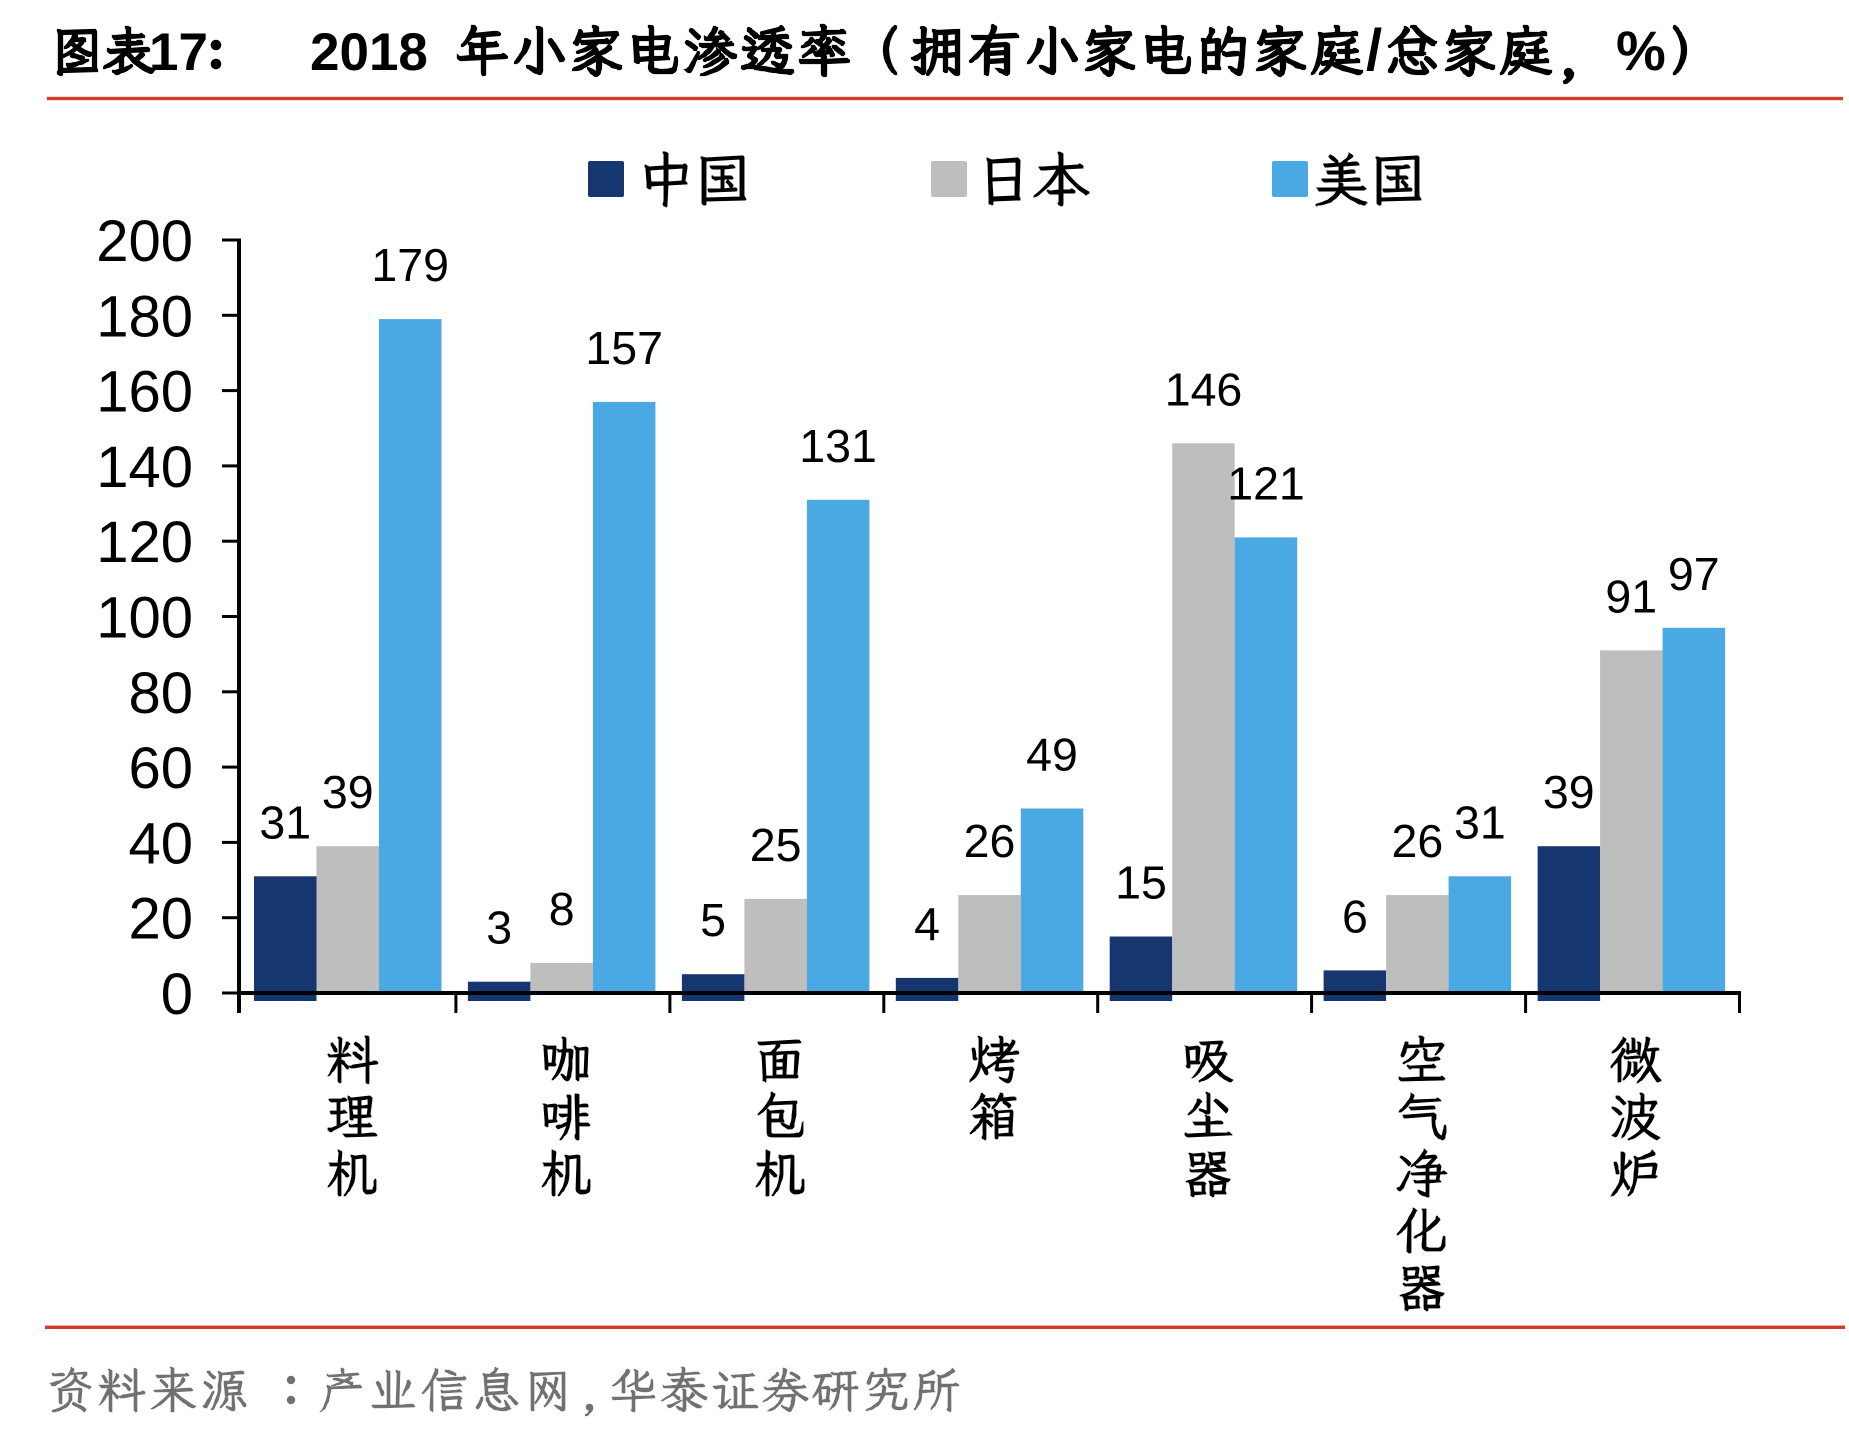  What do you see at coordinates (178, 52) in the screenshot?
I see `svg-text: 17` at bounding box center [178, 52].